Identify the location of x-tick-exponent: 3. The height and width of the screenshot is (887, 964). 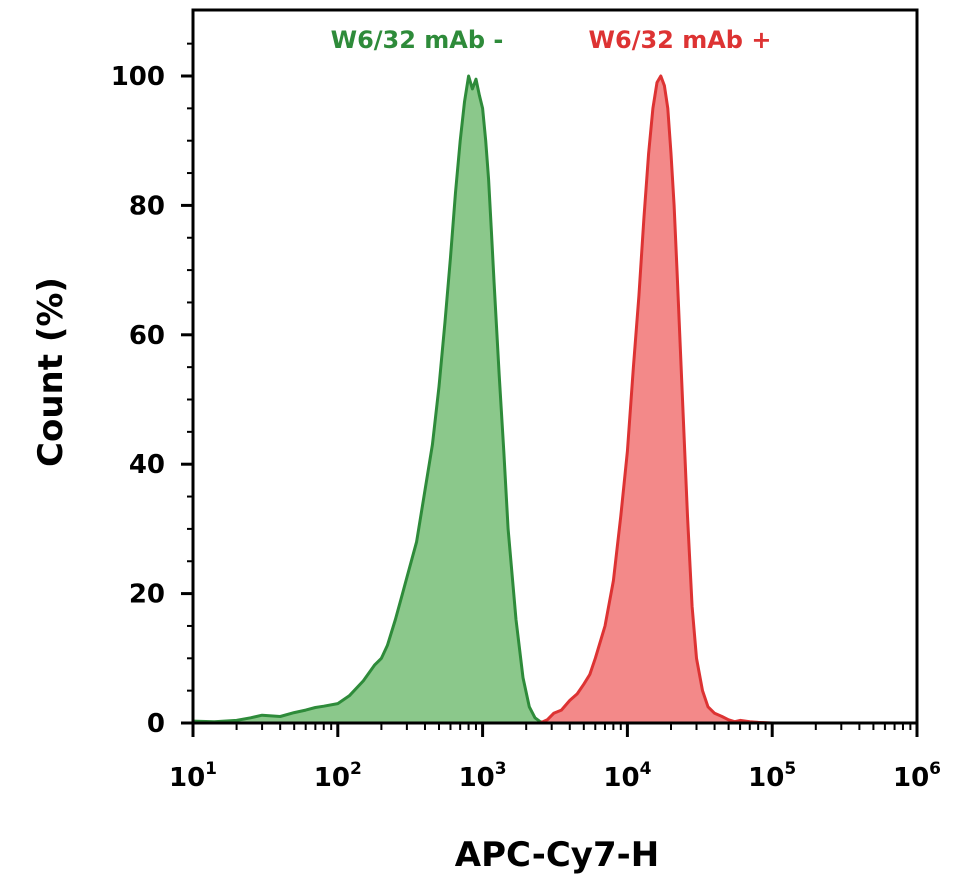
(501, 769).